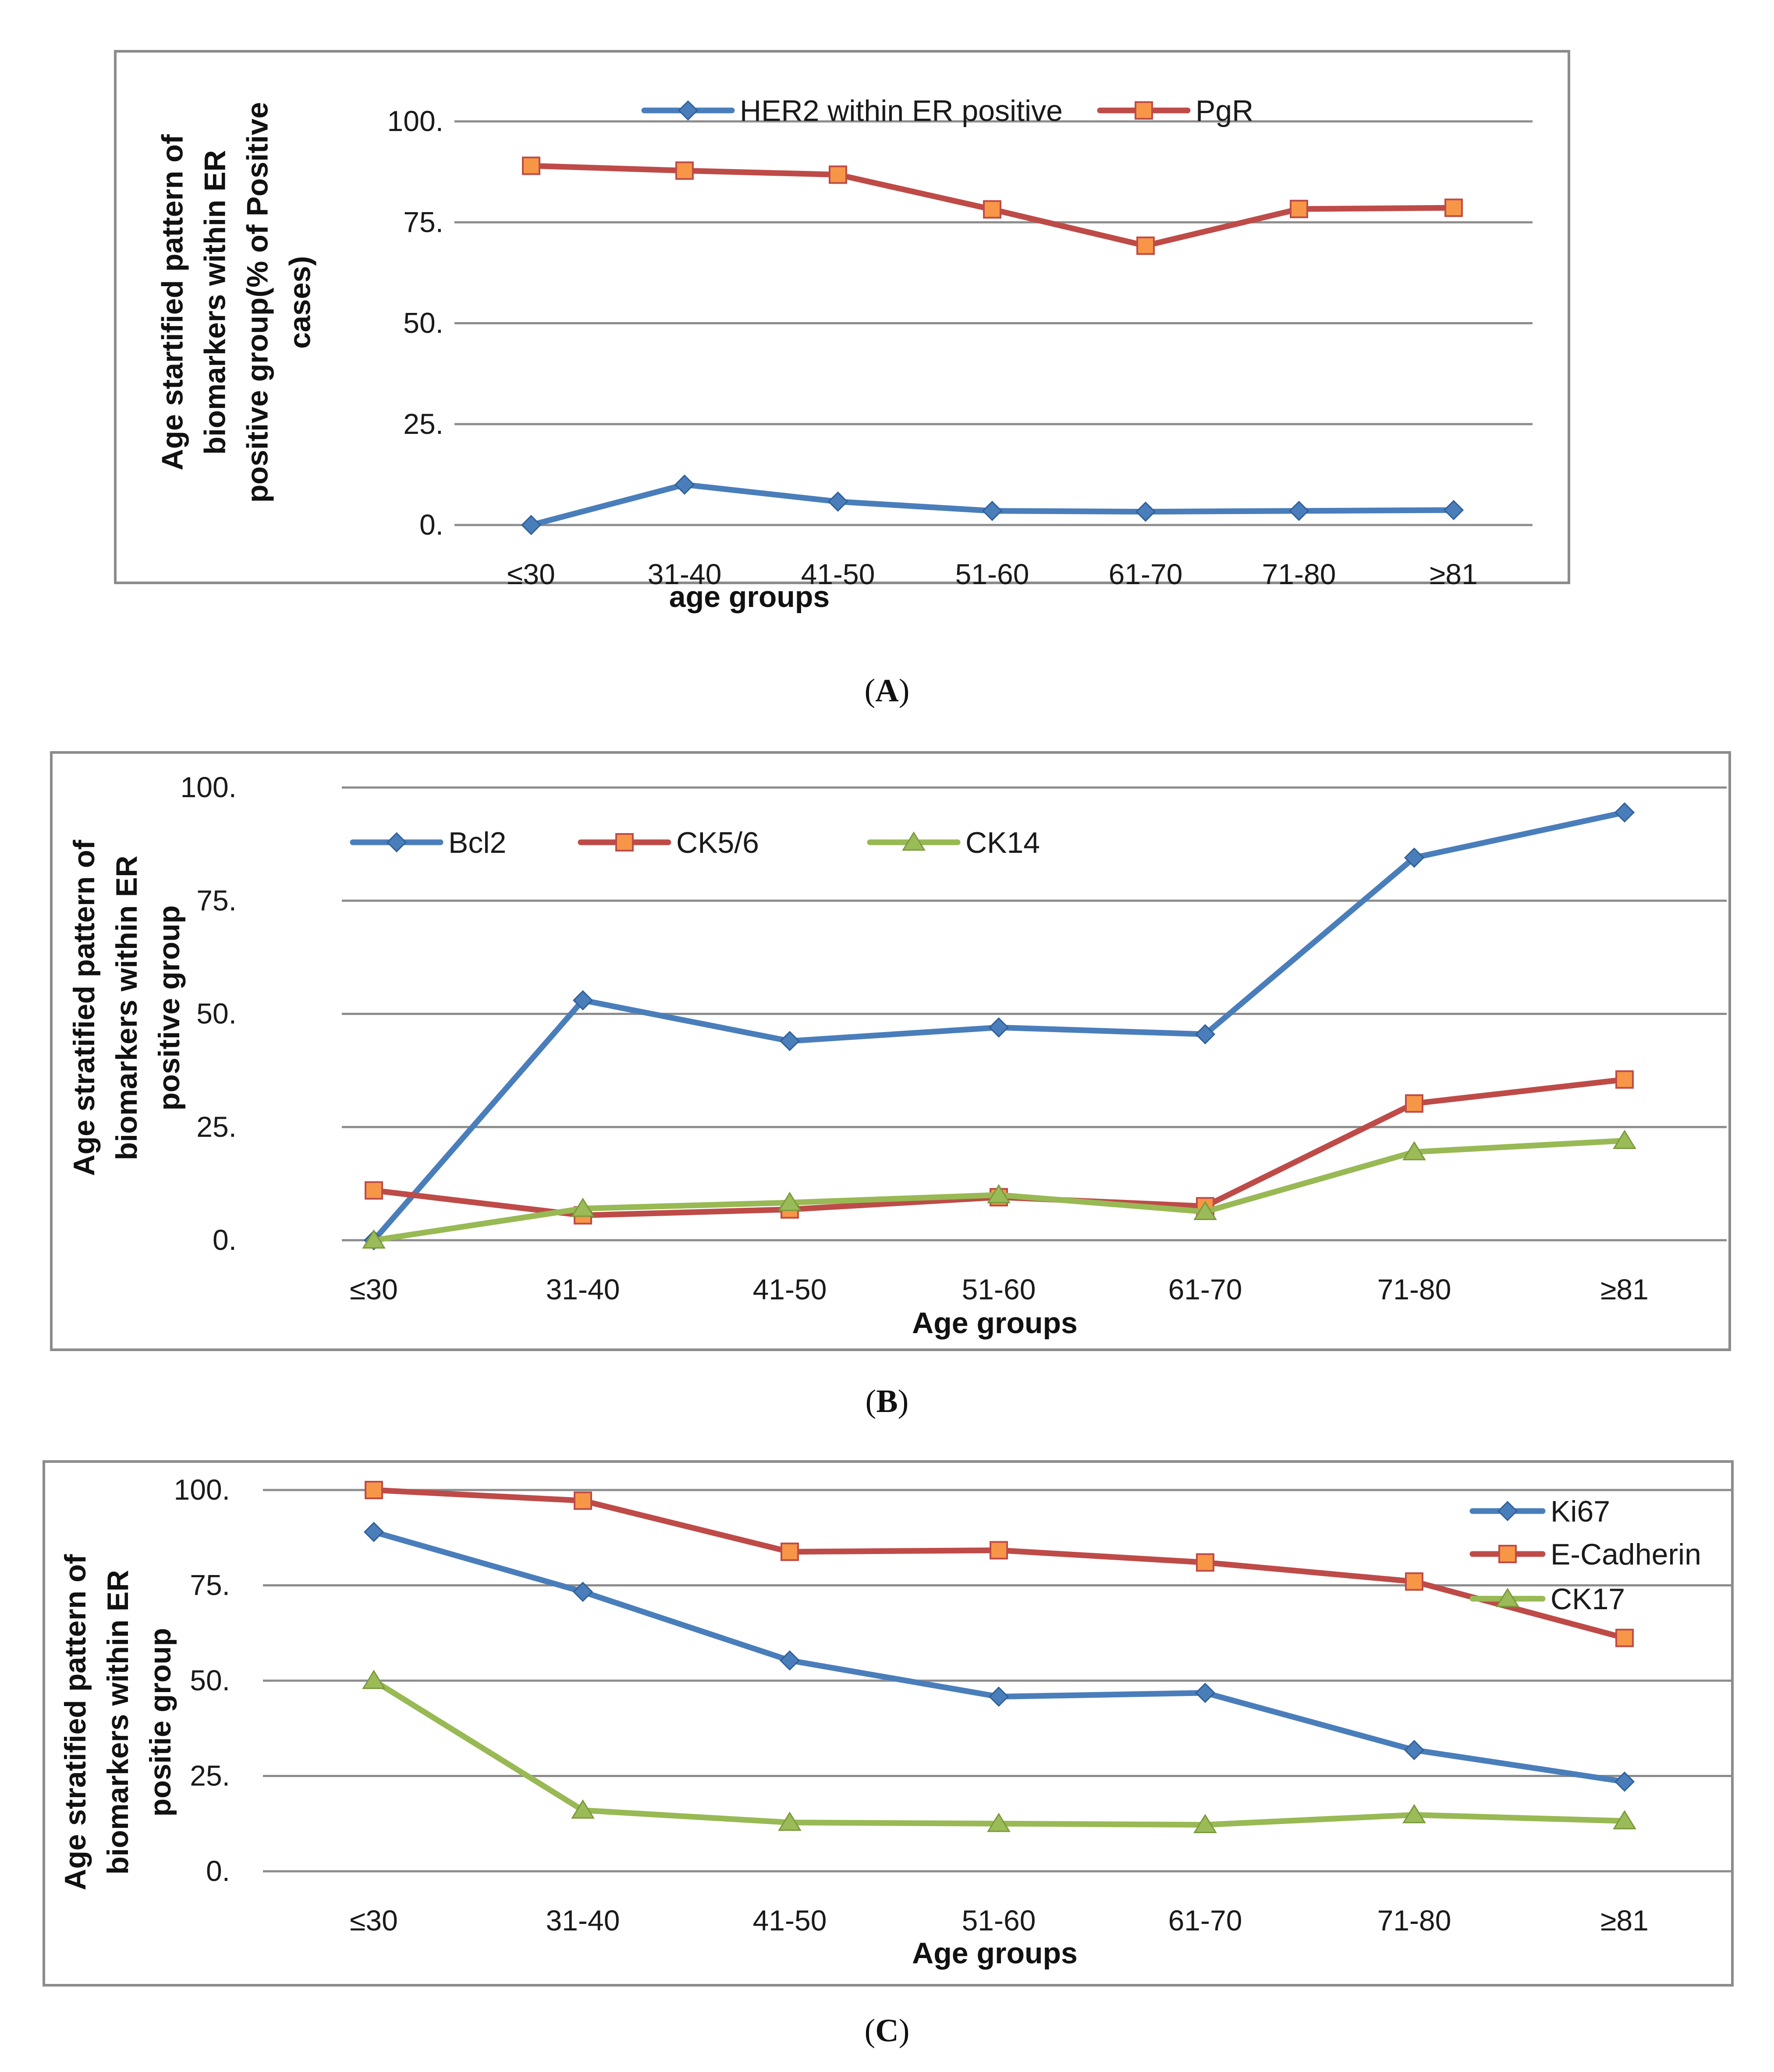 This screenshot has height=2072, width=1774. I want to click on panel-caption: (A), so click(887, 691).